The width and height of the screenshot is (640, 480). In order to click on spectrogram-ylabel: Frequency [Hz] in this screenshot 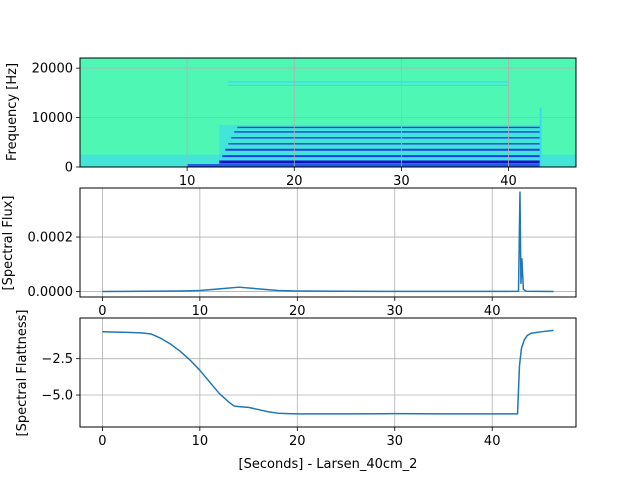, I will do `click(12, 112)`.